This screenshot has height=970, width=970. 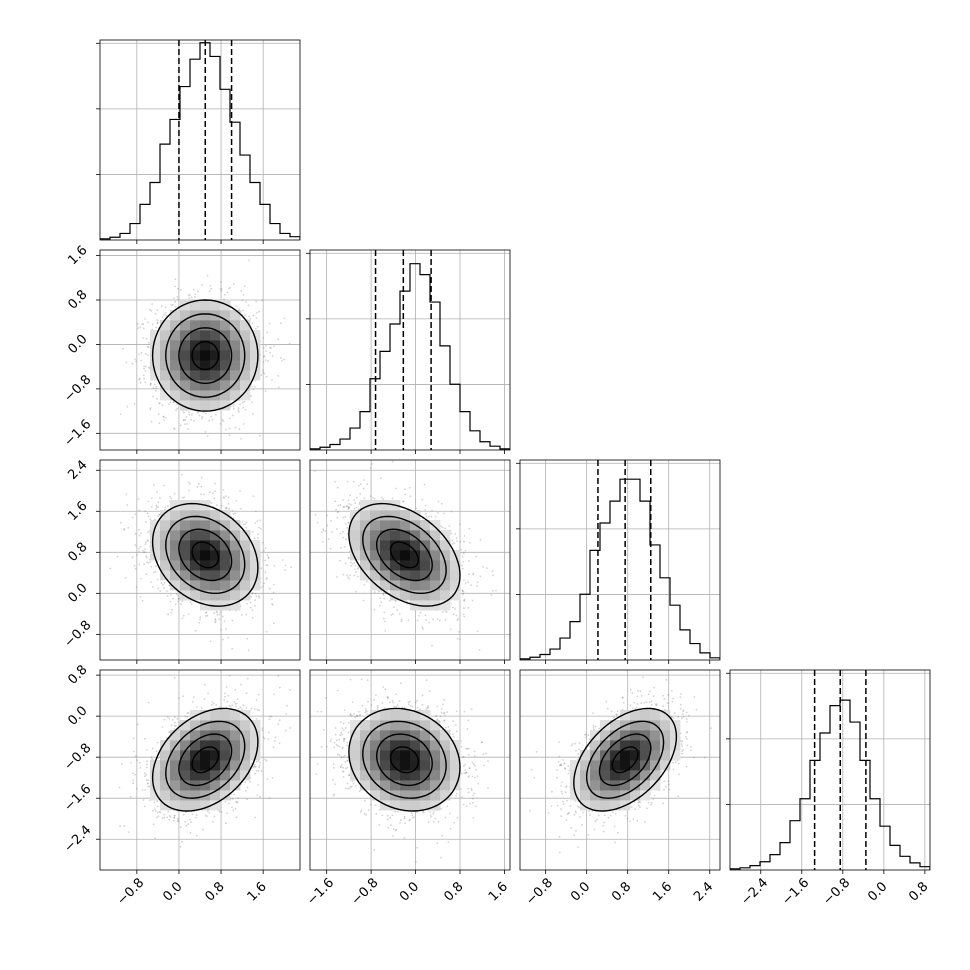 What do you see at coordinates (200, 350) in the screenshot?
I see `panel-frame` at bounding box center [200, 350].